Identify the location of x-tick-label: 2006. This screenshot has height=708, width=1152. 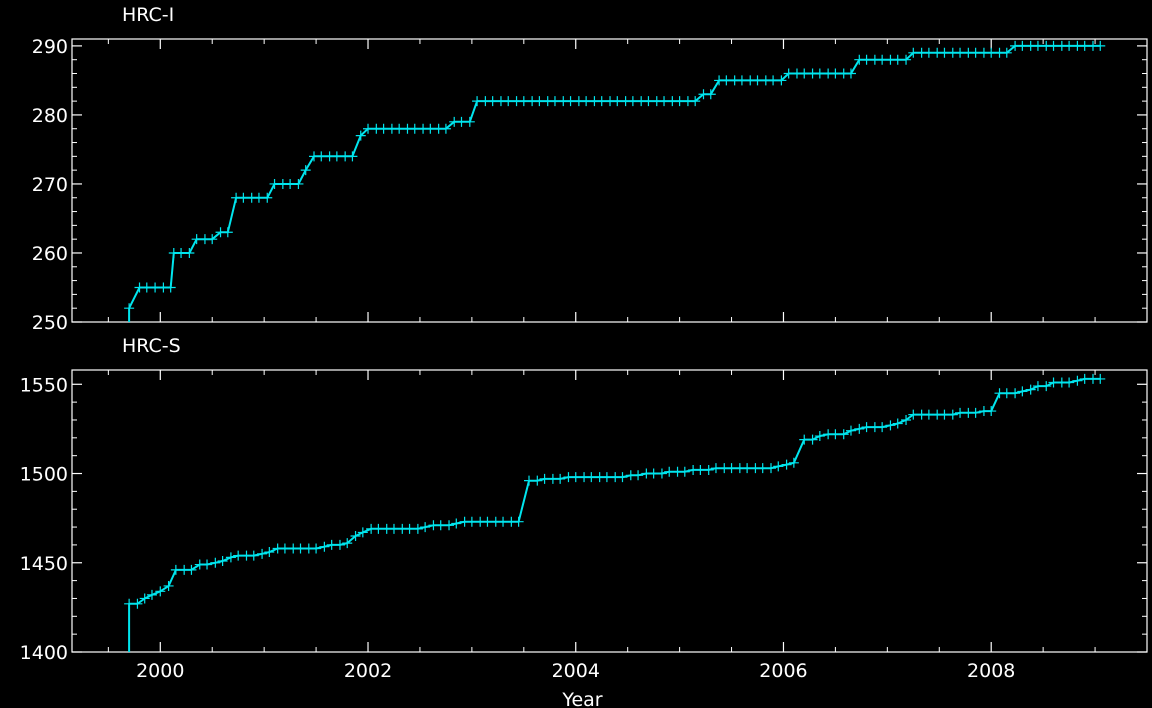
(783, 671).